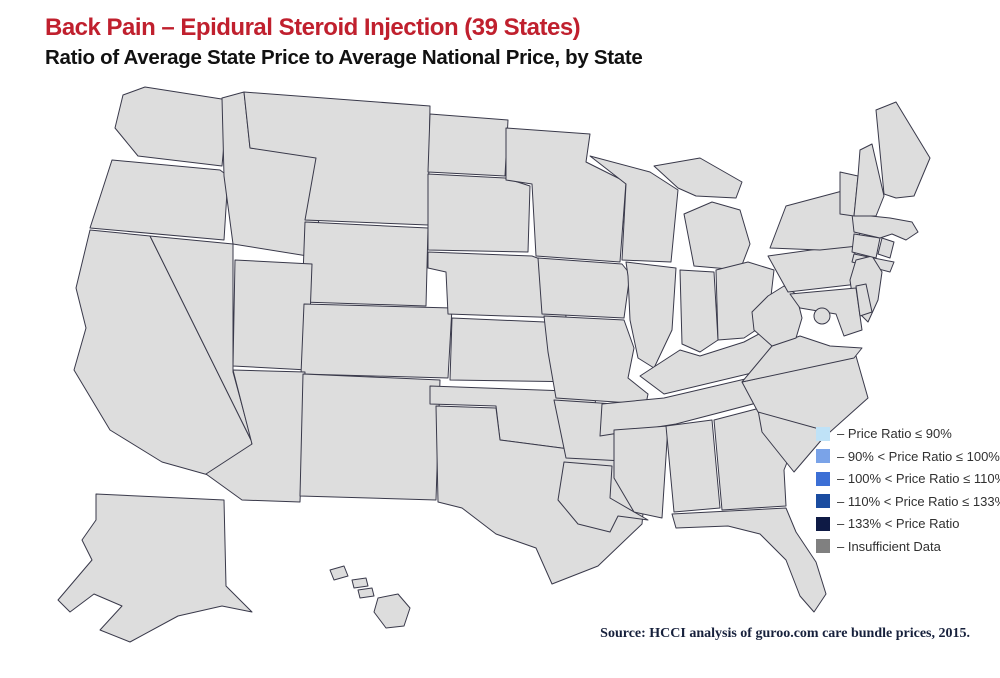 This screenshot has height=678, width=1000. What do you see at coordinates (392, 611) in the screenshot?
I see `state-hawaii-big-island` at bounding box center [392, 611].